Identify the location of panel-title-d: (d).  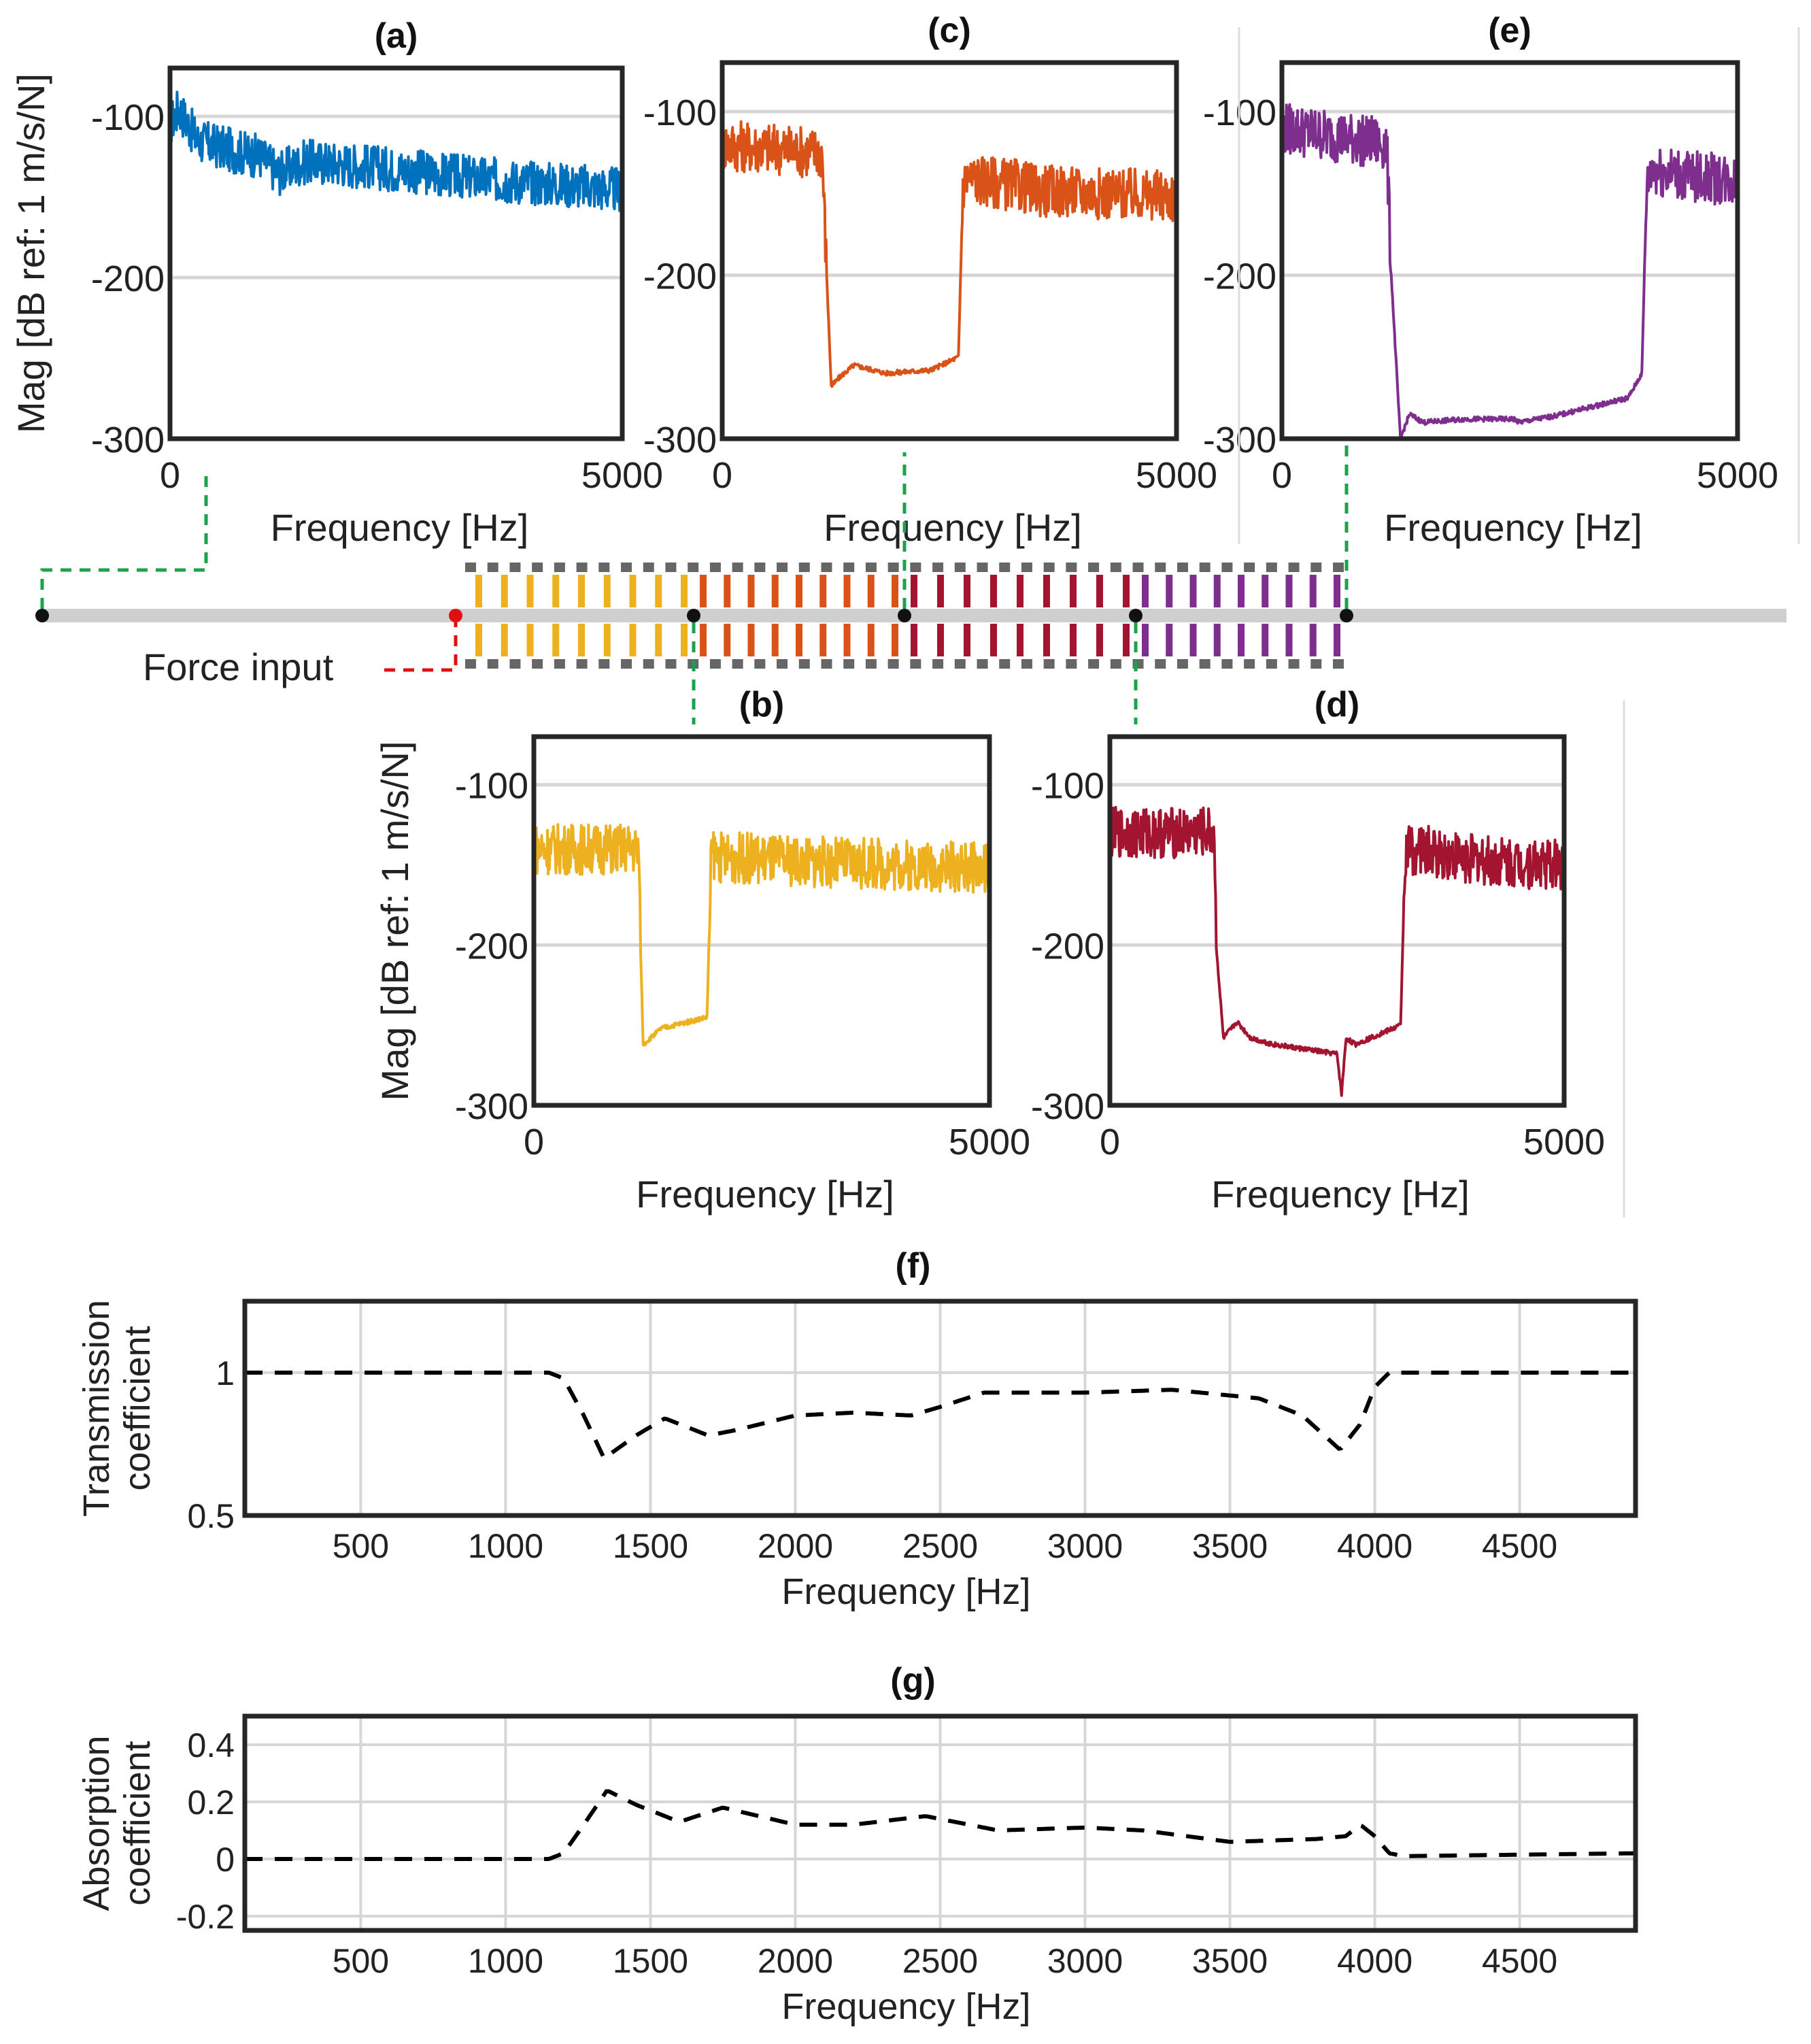
(1337, 704).